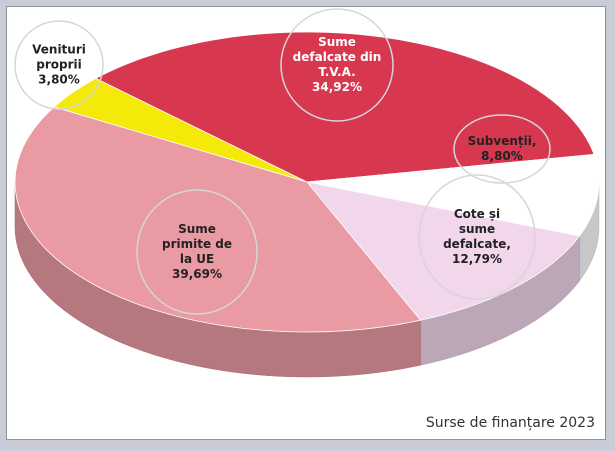 The image size is (615, 451). What do you see at coordinates (510, 423) in the screenshot?
I see `caption: Surse de finanțare 2023` at bounding box center [510, 423].